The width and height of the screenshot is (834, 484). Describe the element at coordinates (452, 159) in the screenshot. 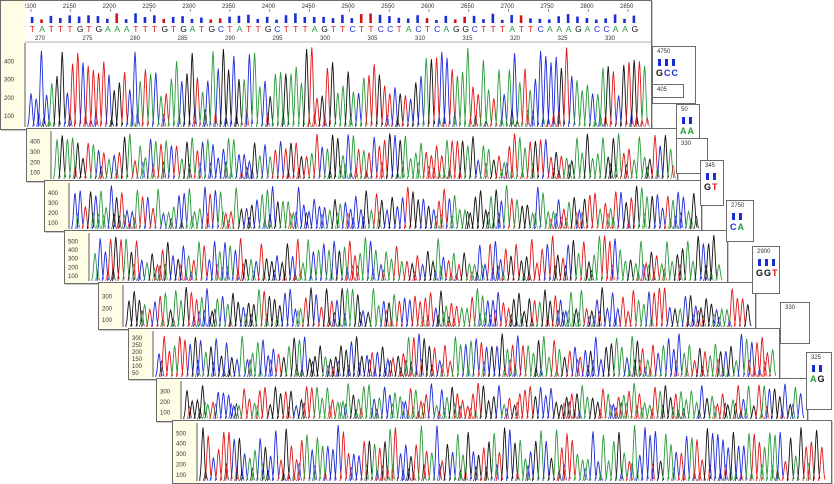

I see `win2-peak-t` at that location.